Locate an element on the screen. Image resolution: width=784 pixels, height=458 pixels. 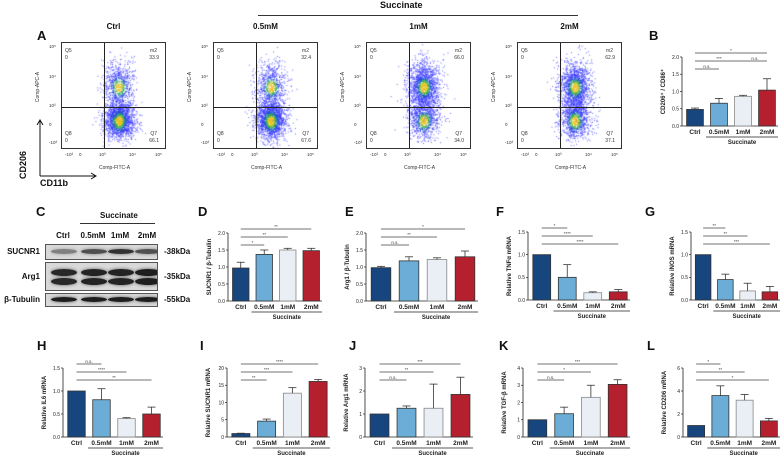
panel-letter-g: G is located at coordinates (650, 211).